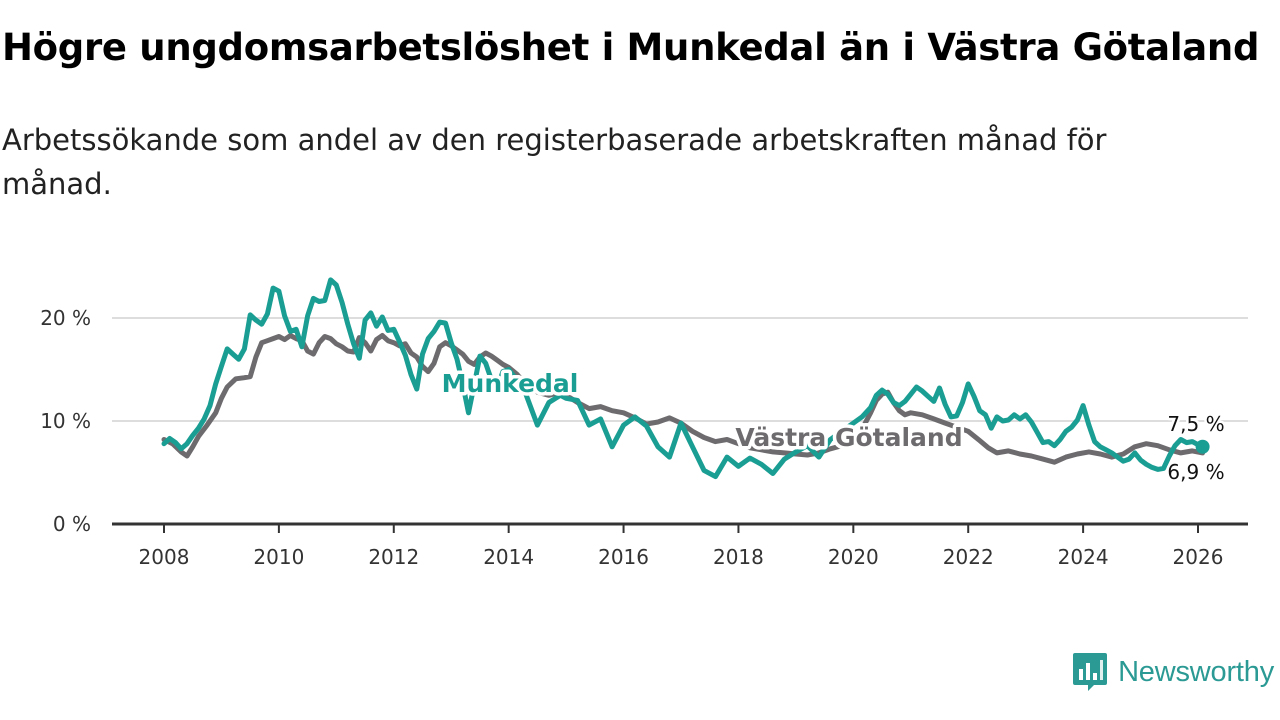  I want to click on end-value-vastra-gotaland: 6,9 %, so click(1195, 472).